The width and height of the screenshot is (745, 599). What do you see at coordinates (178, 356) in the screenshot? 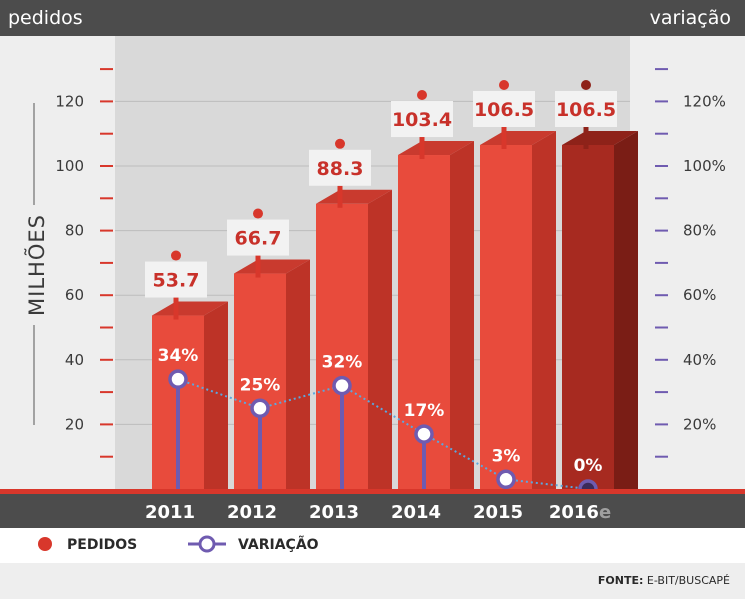
I see `variacao-label-2011: 34%` at bounding box center [178, 356].